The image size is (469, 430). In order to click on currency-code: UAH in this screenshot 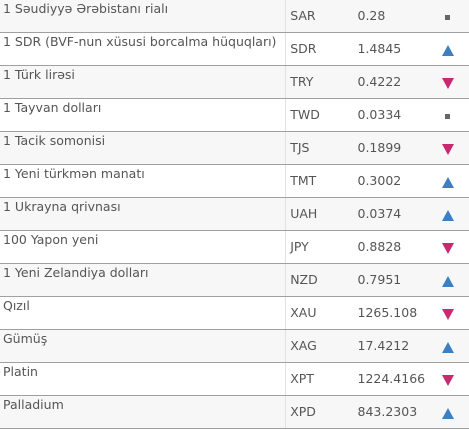, I will do `click(321, 214)`.